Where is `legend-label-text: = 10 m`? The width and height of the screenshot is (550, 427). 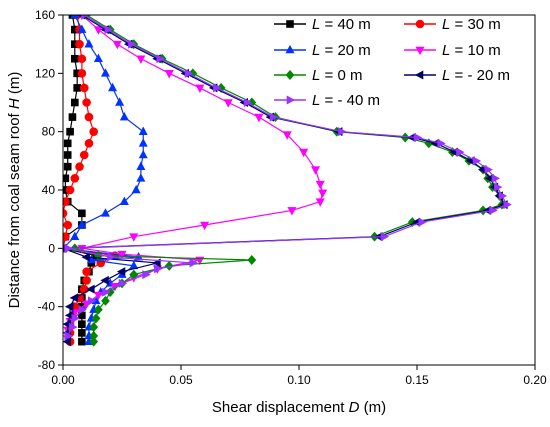
legend-label-text: = 10 m is located at coordinates (475, 50).